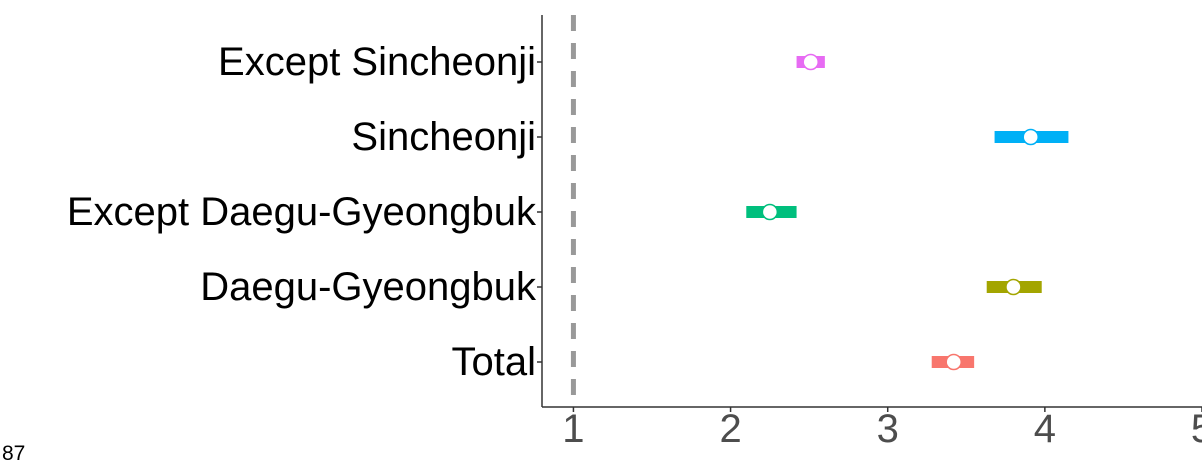 This screenshot has width=1202, height=466. I want to click on x-tick-label: 2, so click(730, 429).